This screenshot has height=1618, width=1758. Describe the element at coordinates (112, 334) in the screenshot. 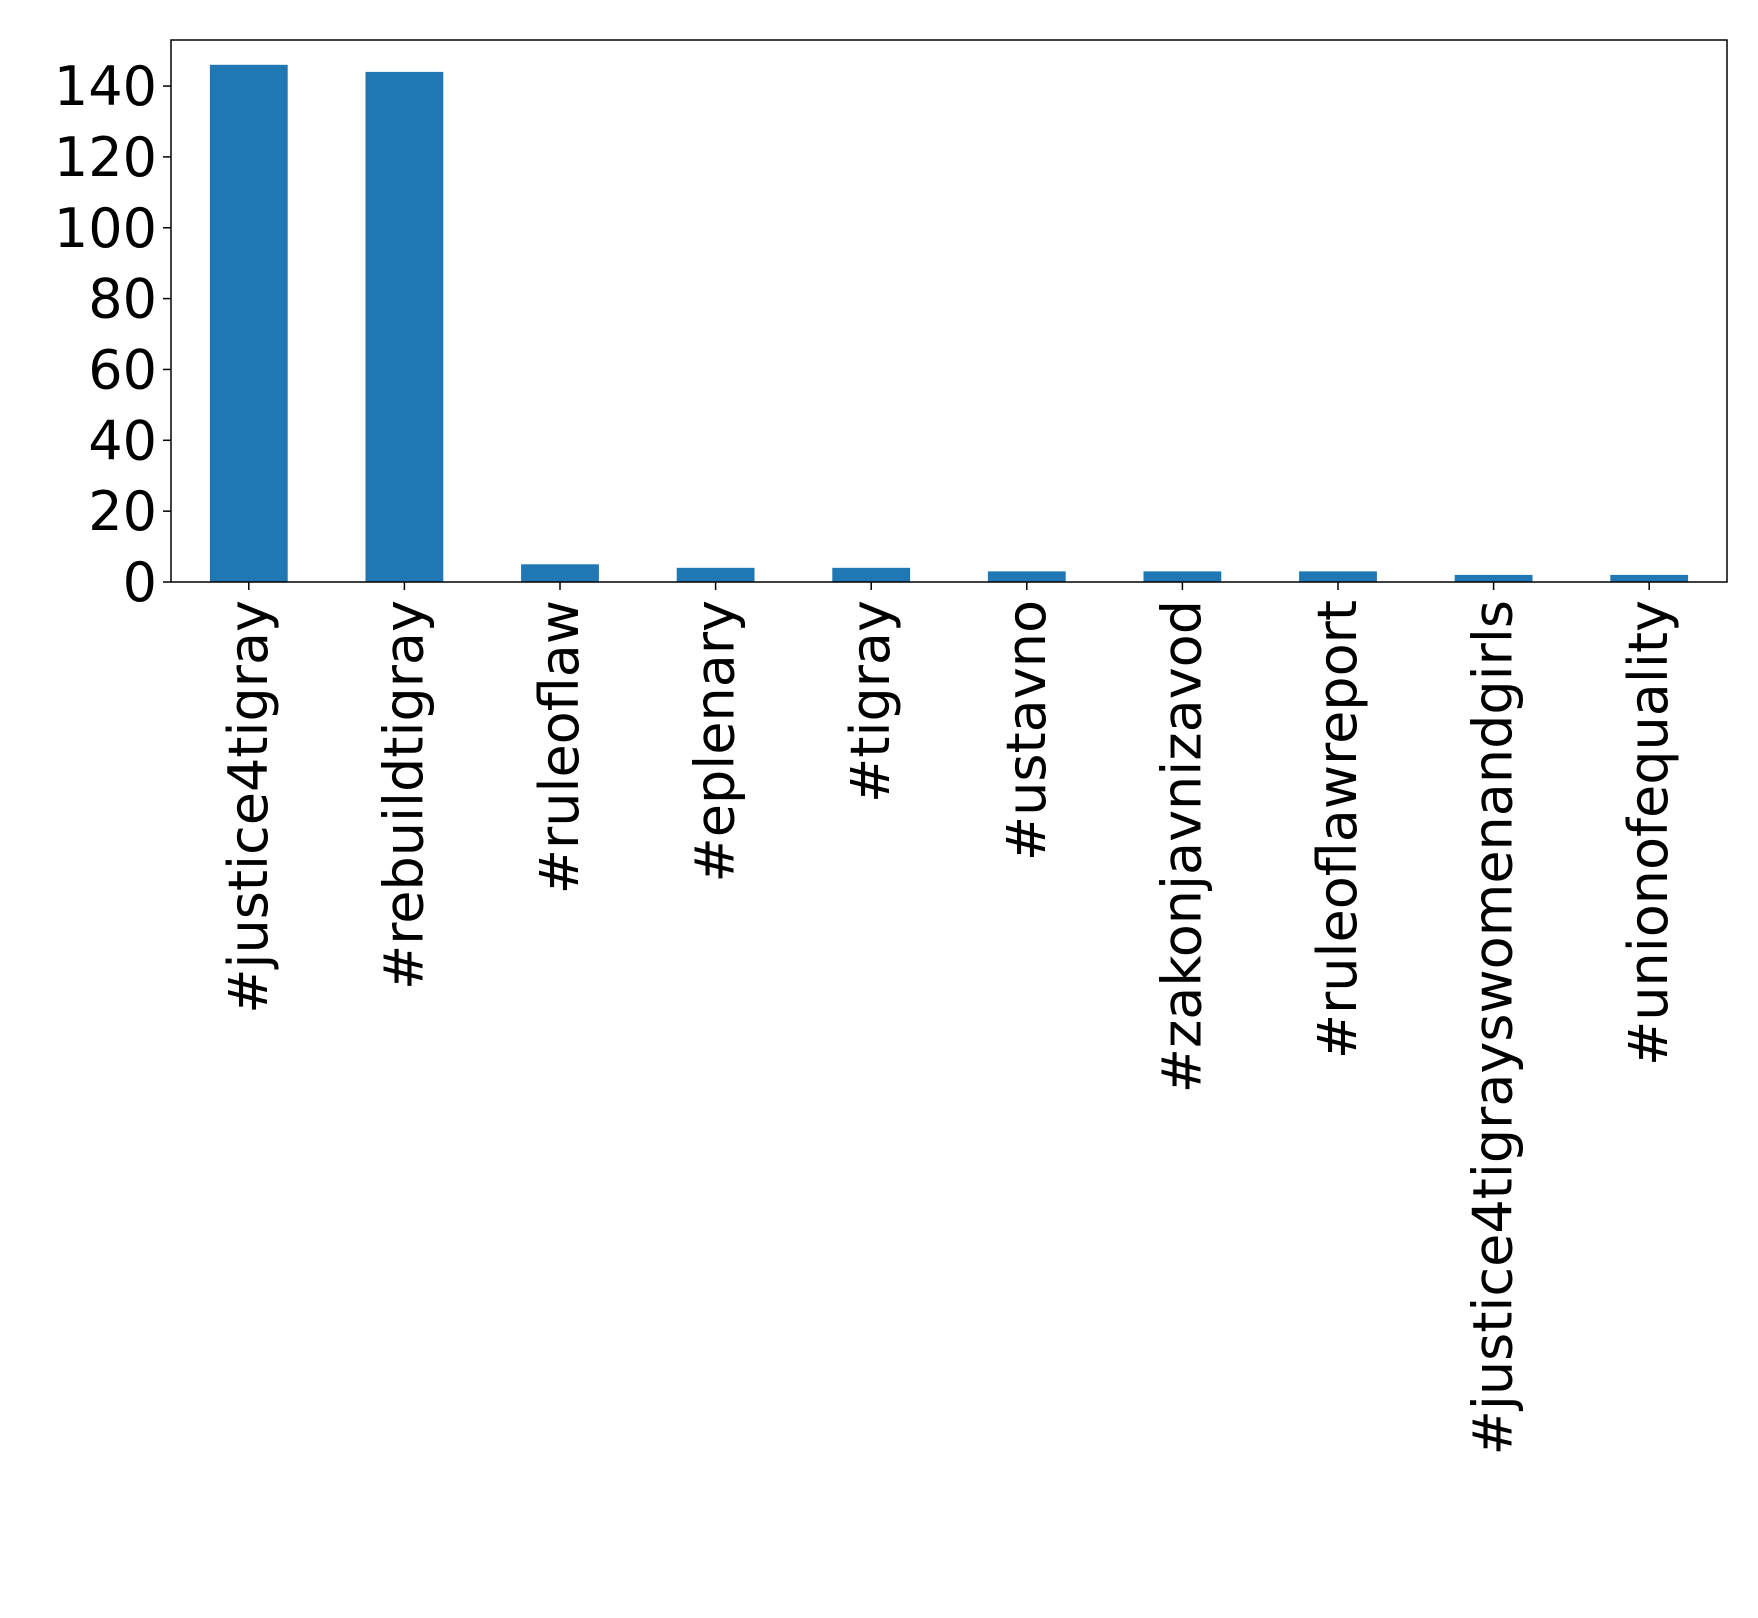

I see `y-axis: 0 20 40 60 80 100 120 140` at that location.